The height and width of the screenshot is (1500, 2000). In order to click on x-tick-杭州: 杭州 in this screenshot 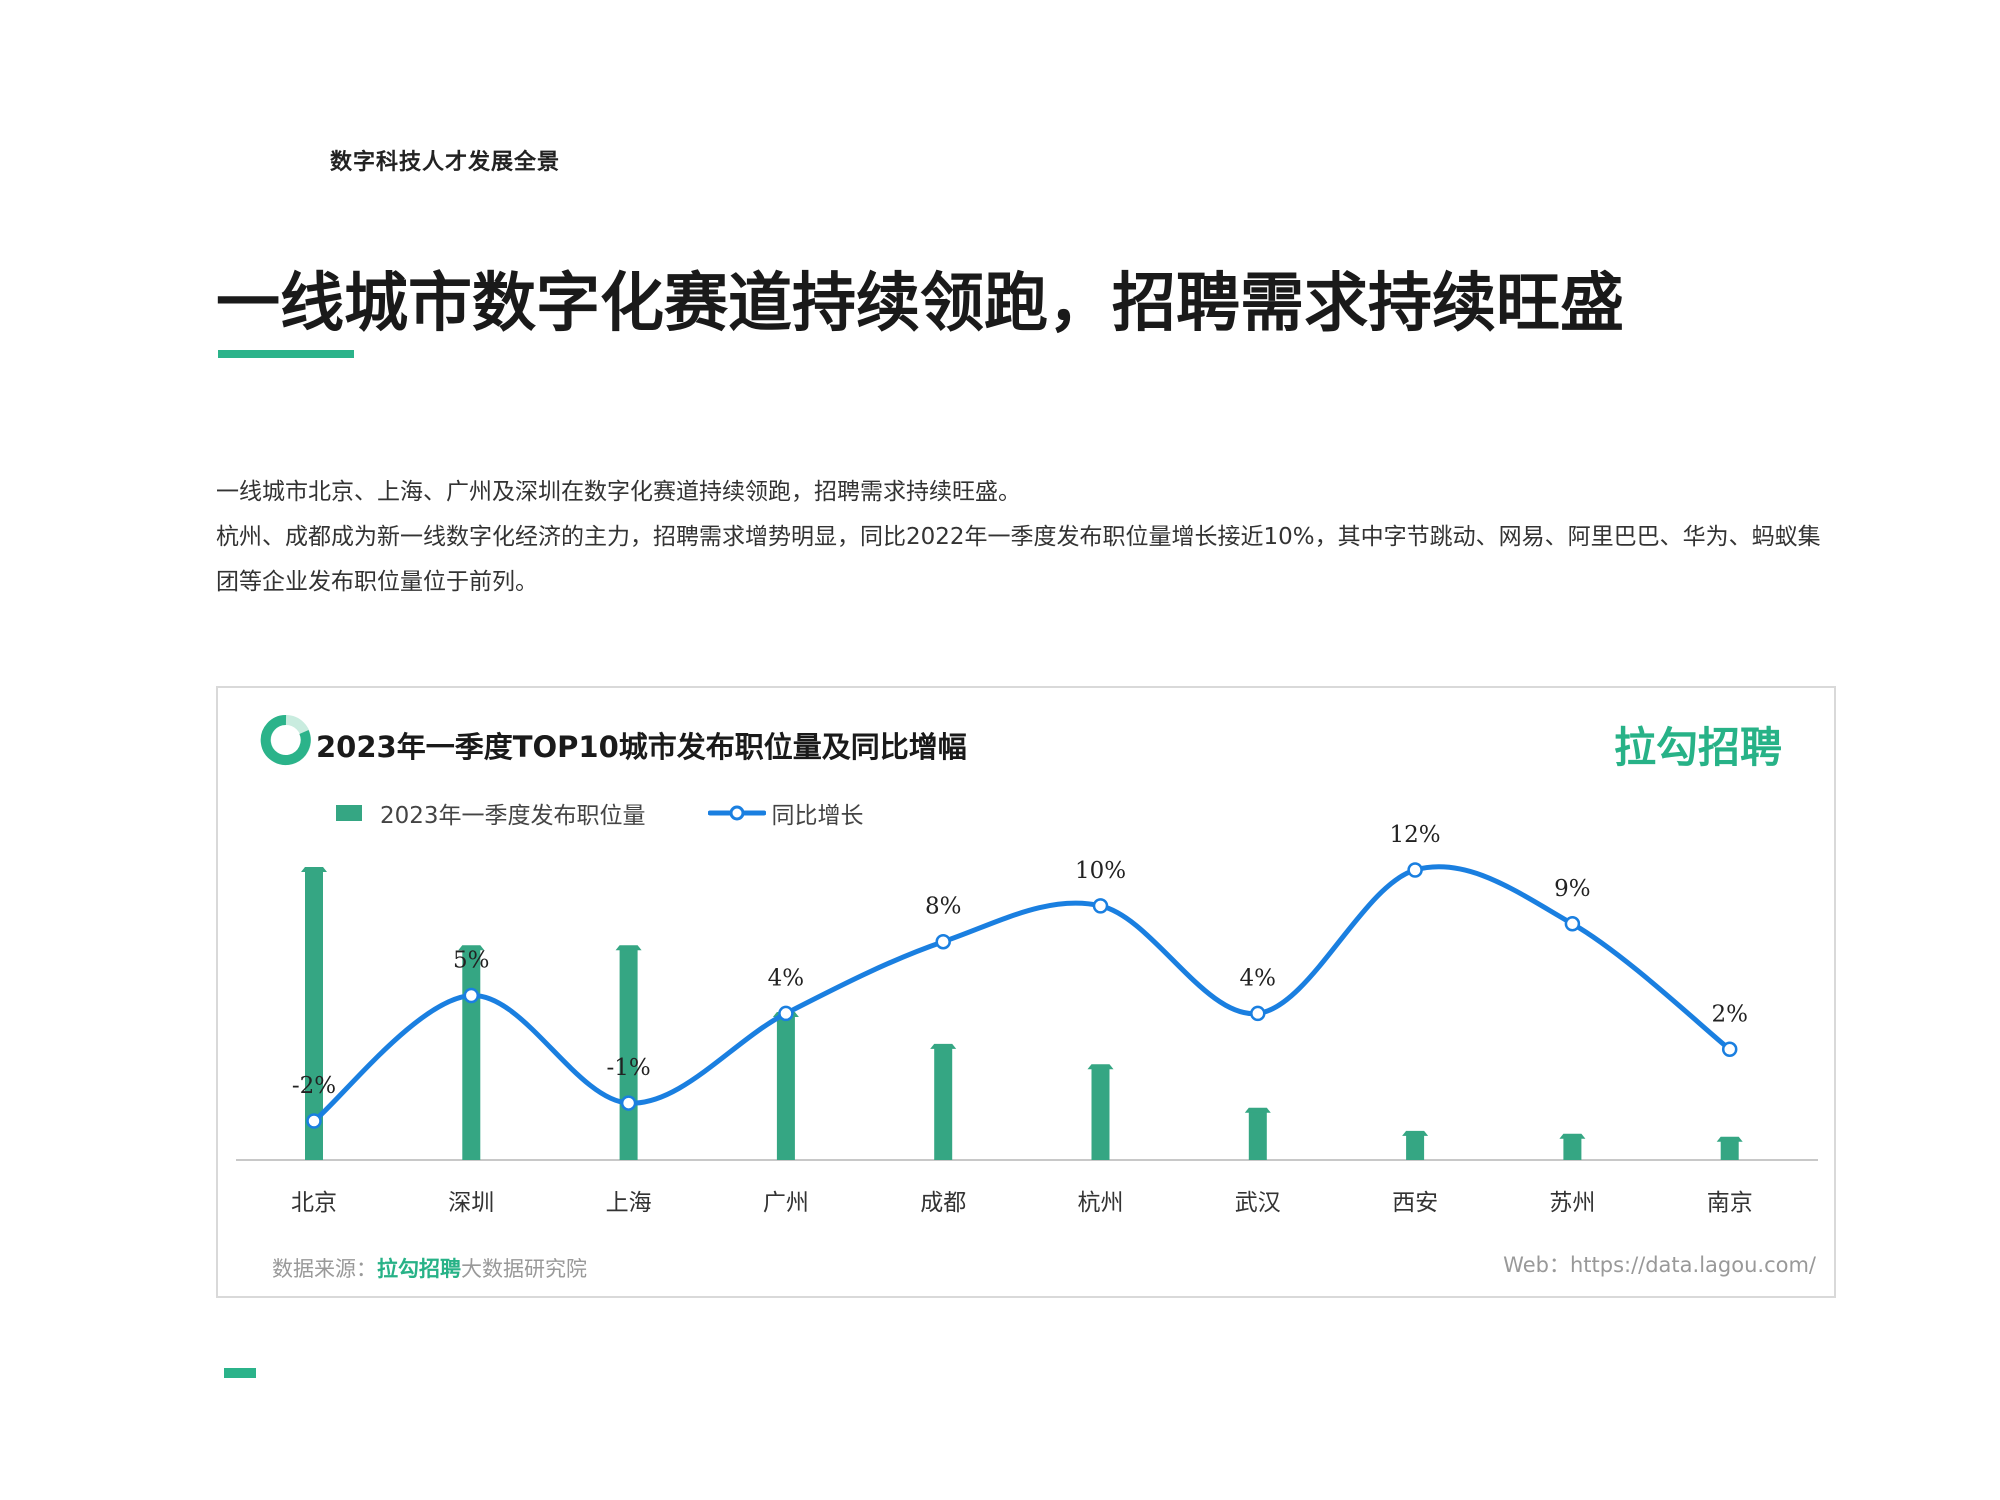, I will do `click(1101, 1203)`.